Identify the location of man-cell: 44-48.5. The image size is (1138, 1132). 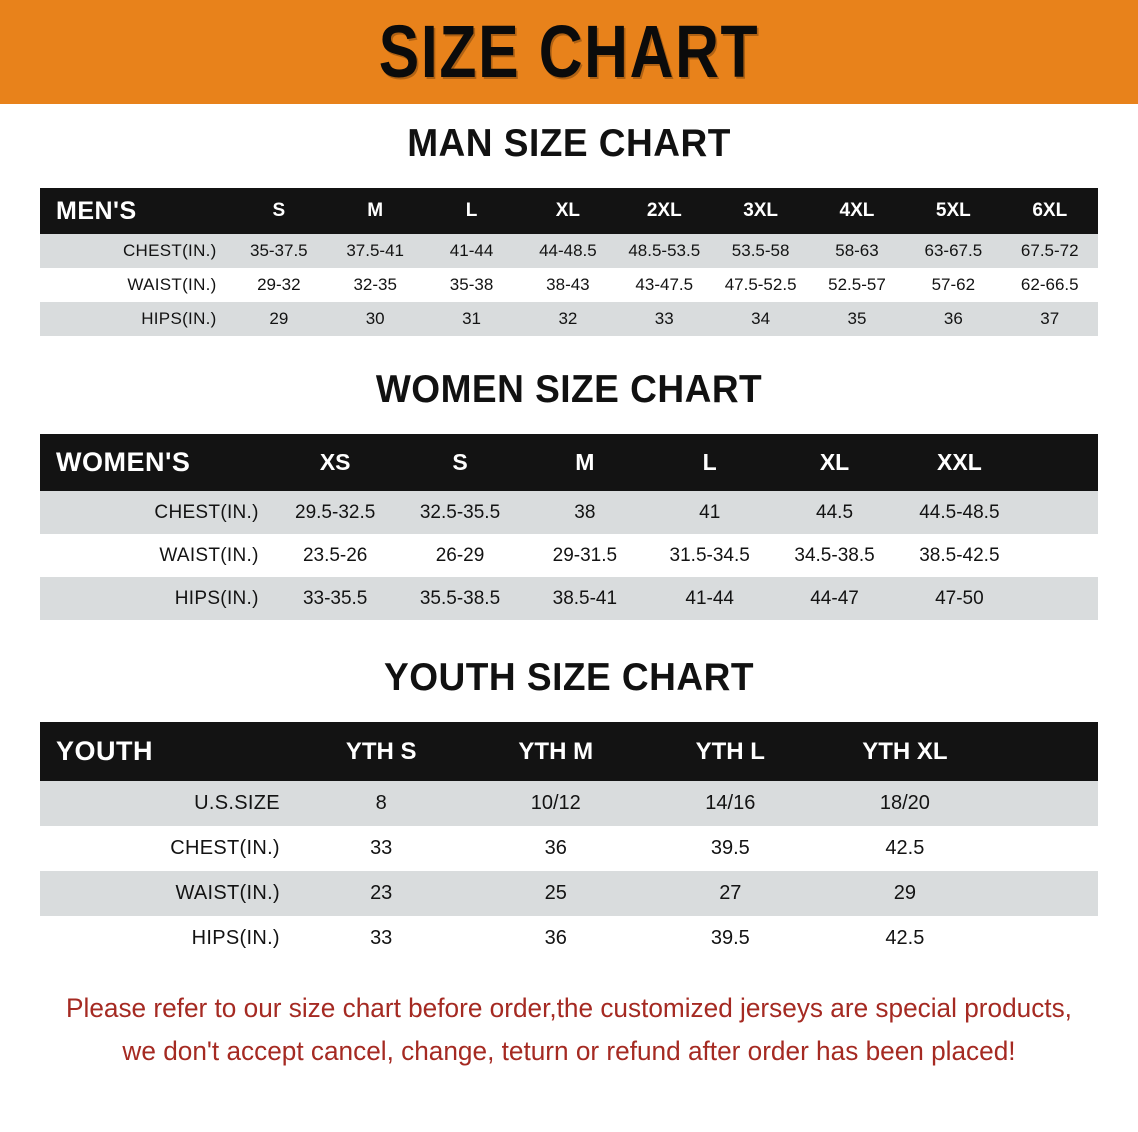
(568, 251).